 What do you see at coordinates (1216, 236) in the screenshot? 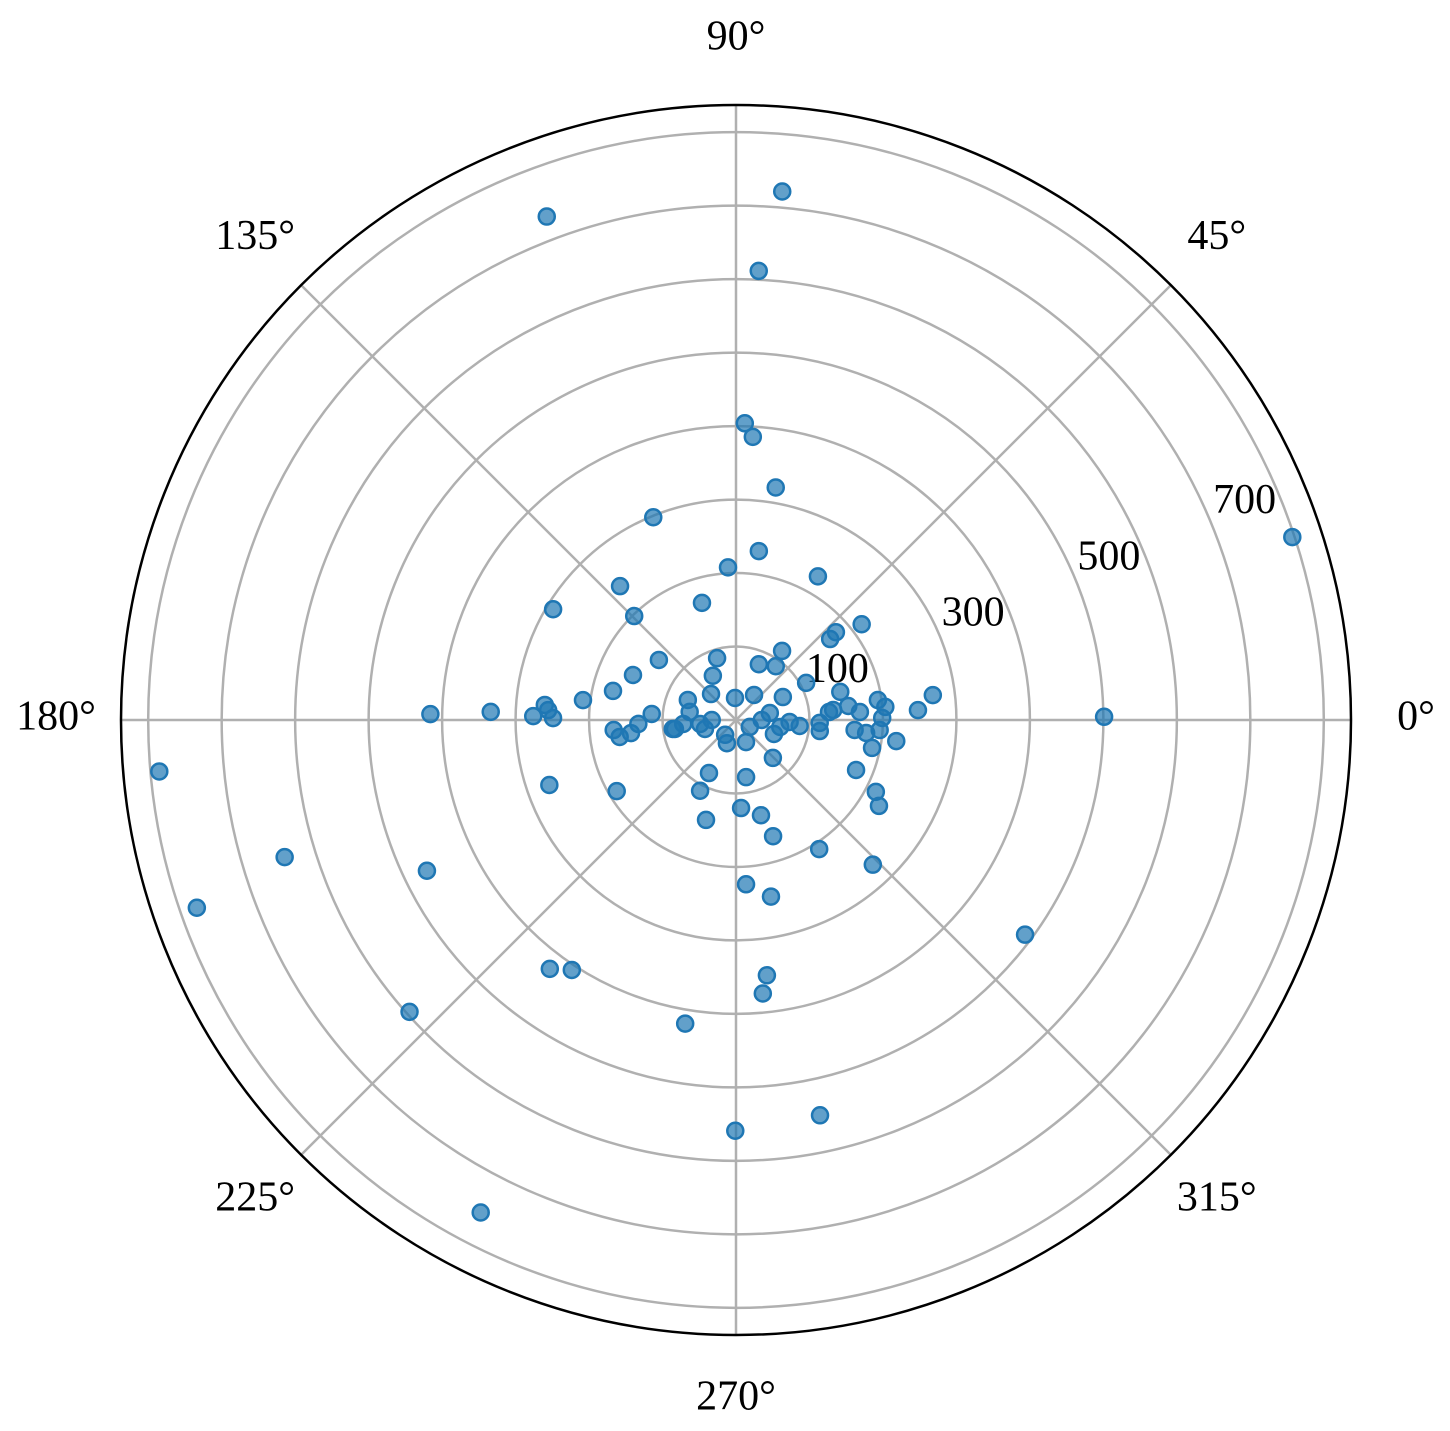
I see `angle-tick-label: 45°` at bounding box center [1216, 236].